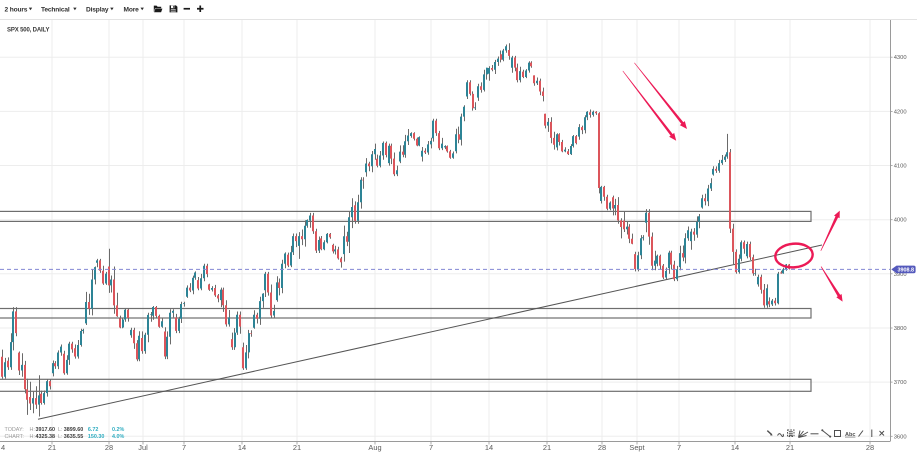 This screenshot has height=453, width=917. I want to click on svg-text: 4300, so click(900, 58).